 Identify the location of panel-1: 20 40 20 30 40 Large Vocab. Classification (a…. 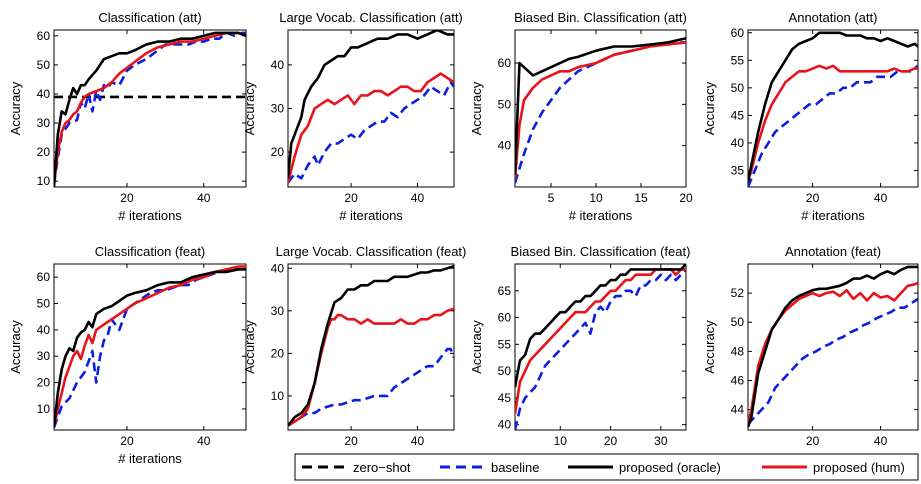
(352, 116).